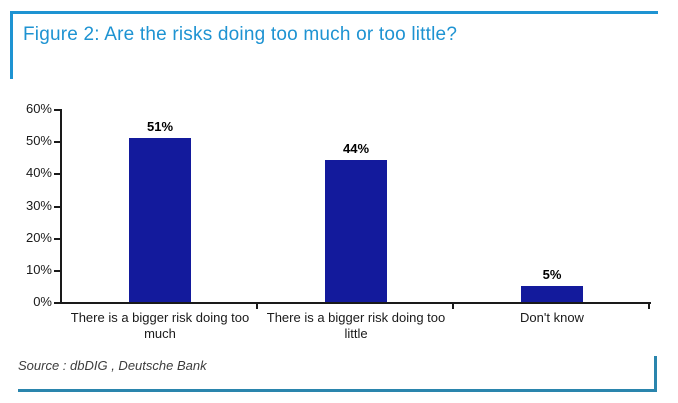 This screenshot has width=678, height=403. I want to click on bar-value-label: 44%, so click(356, 148).